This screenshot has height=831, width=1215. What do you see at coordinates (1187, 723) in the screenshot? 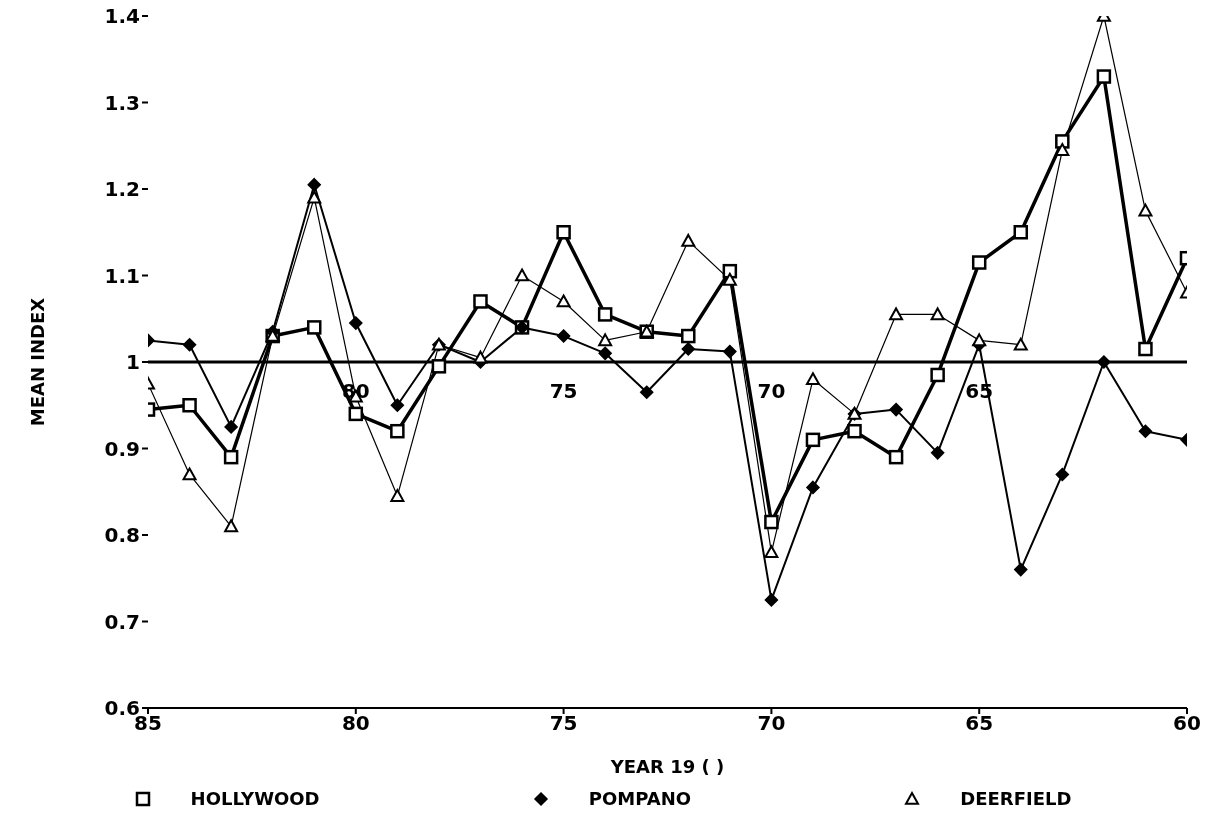
I see `x-tick-label: 60` at bounding box center [1187, 723].